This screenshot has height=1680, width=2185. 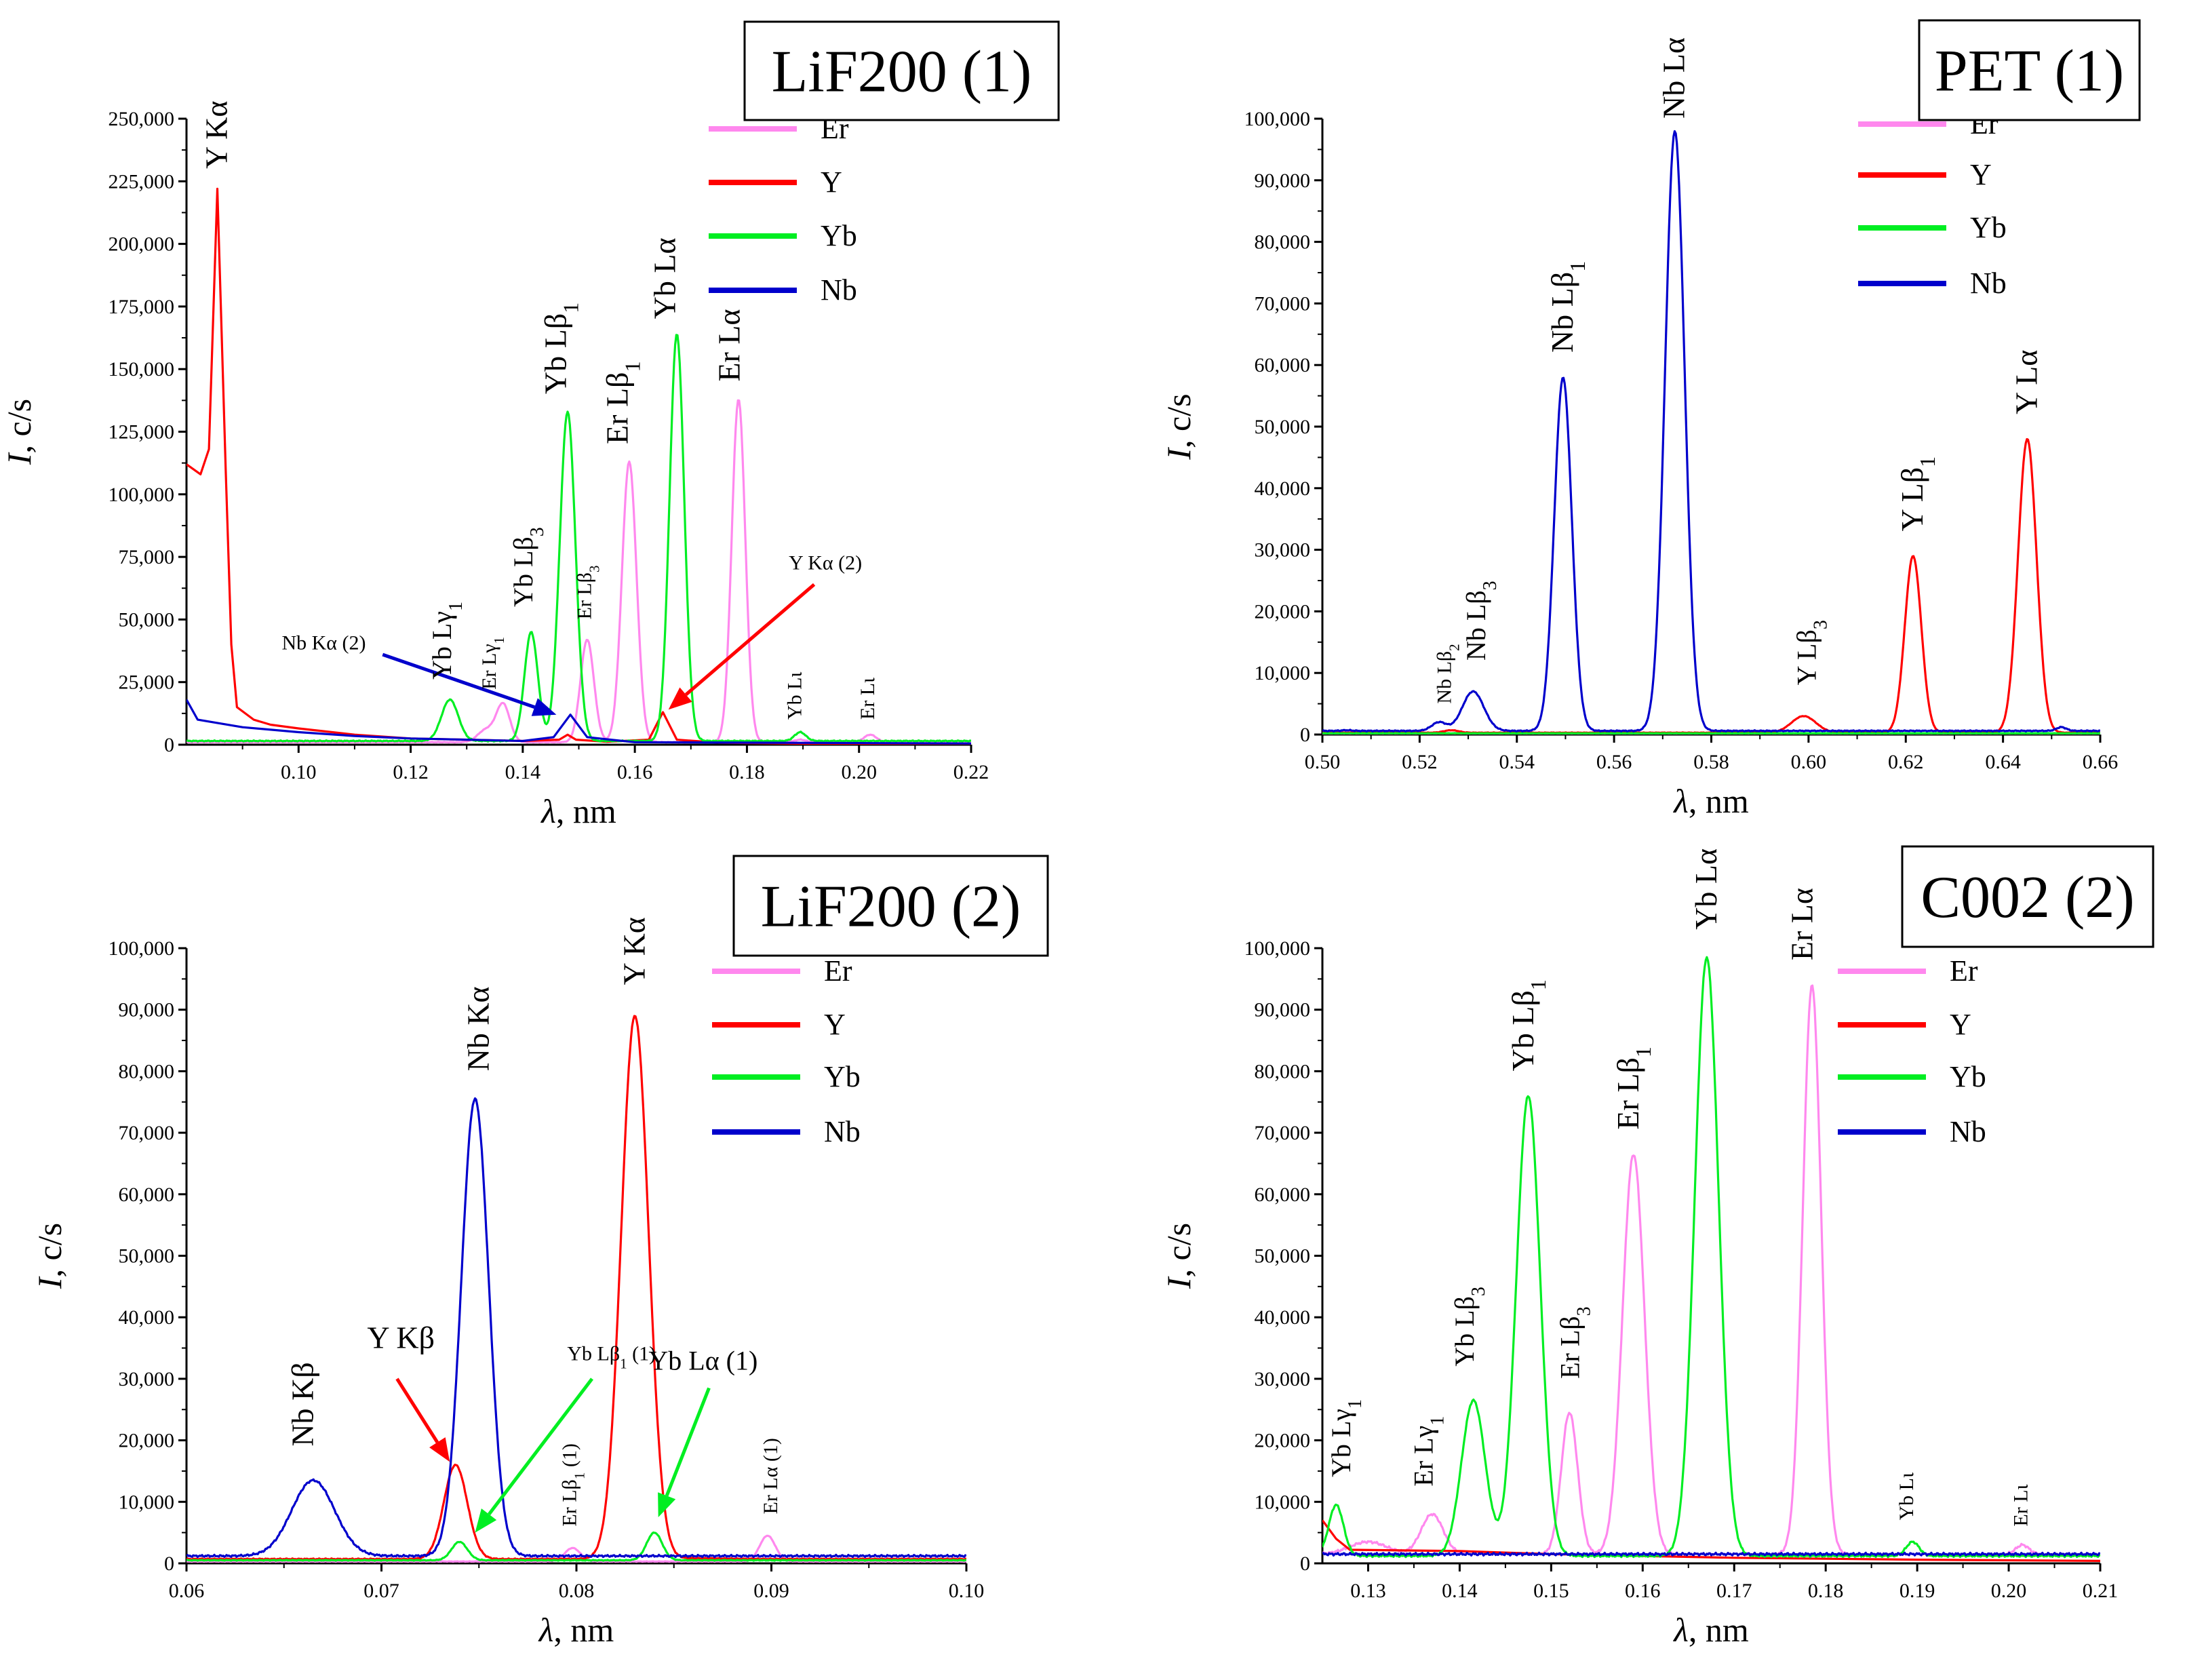 I want to click on x-tick-label: 0.19, so click(x=1917, y=1591).